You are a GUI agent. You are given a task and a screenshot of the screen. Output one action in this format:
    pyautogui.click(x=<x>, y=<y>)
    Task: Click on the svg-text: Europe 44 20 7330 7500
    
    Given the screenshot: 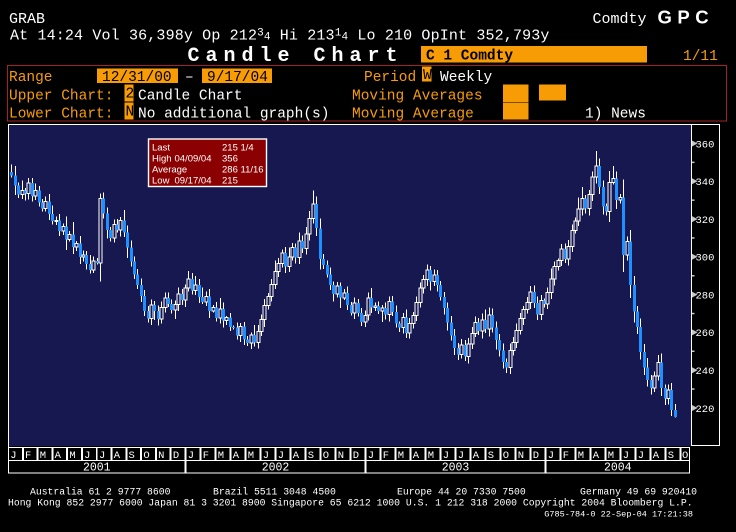 What is the action you would take?
    pyautogui.click(x=461, y=492)
    